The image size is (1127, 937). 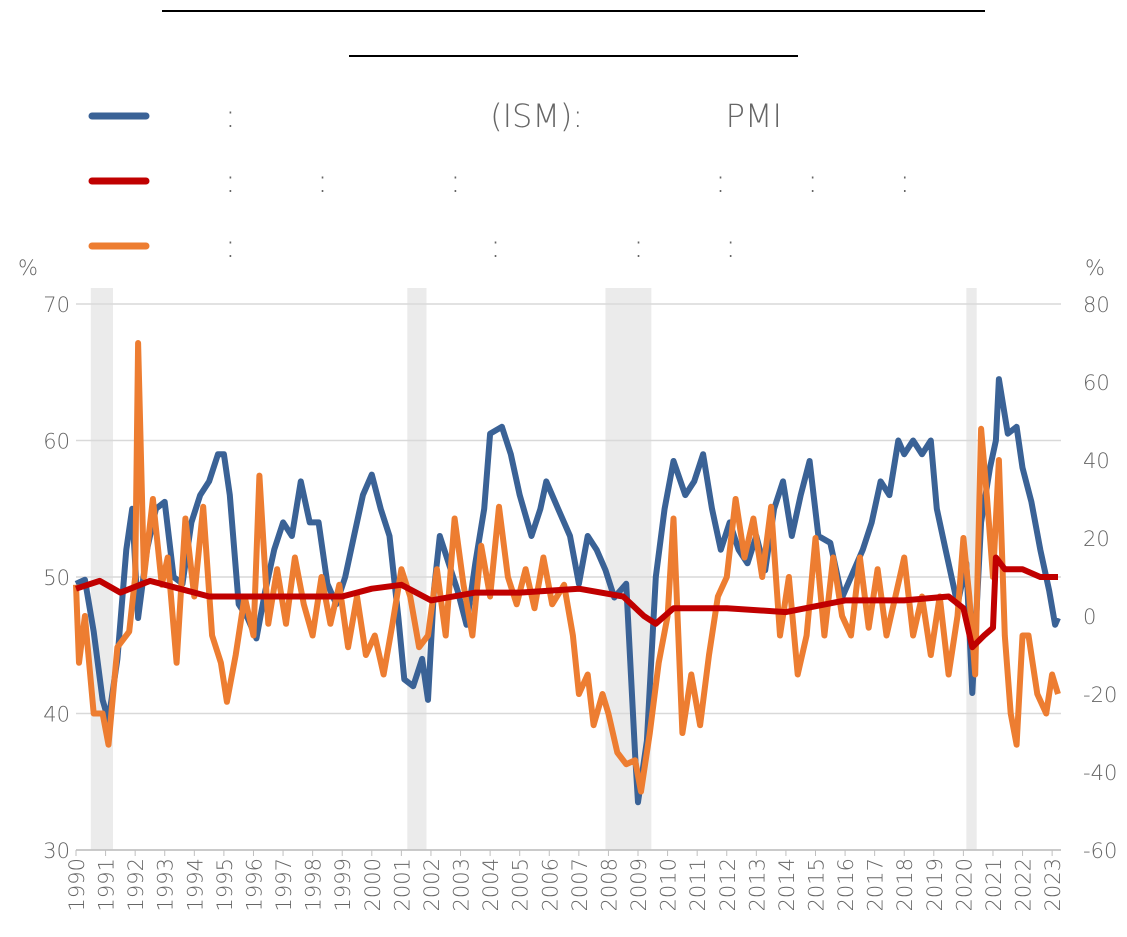 I want to click on y2-tick-label: 40, so click(x=1096, y=461).